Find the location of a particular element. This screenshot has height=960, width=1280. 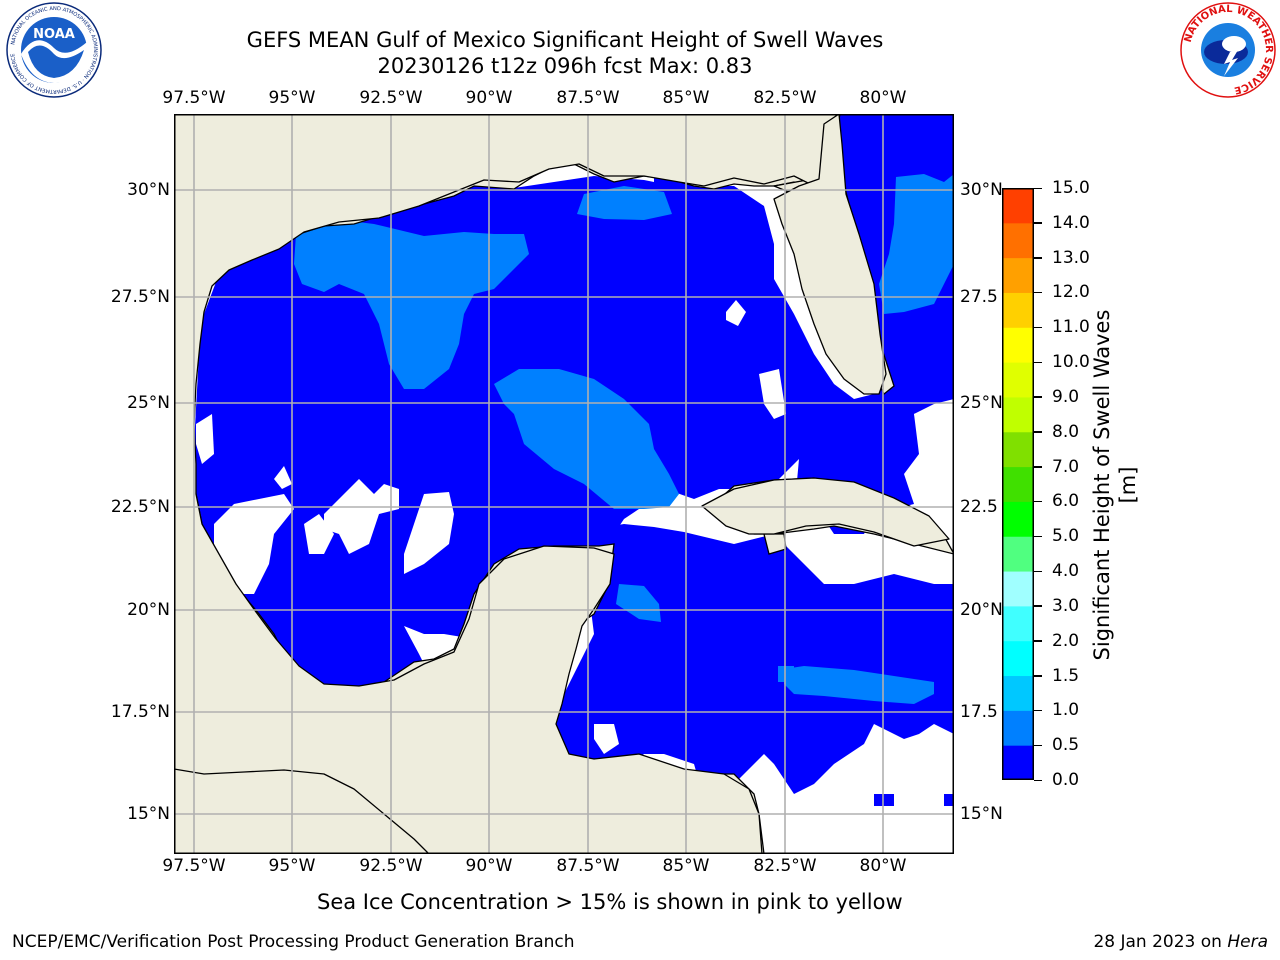

colorbar-frame is located at coordinates (1018, 484).